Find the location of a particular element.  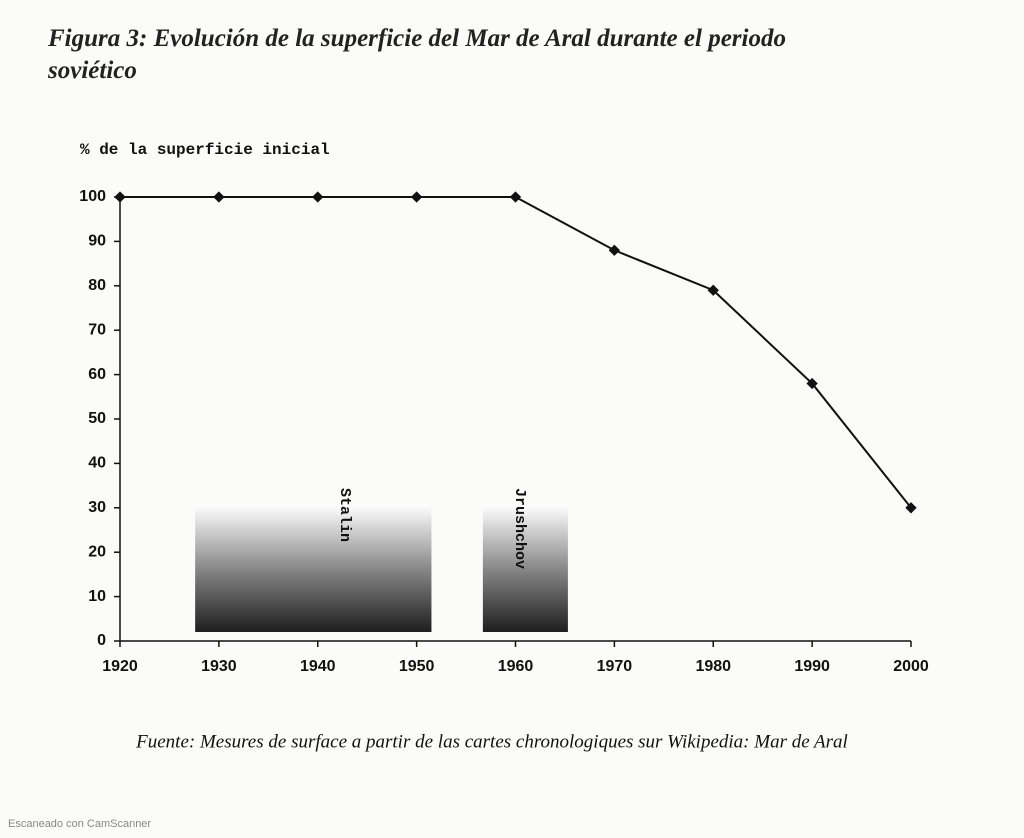

y-tick-label: 10 is located at coordinates (97, 596).